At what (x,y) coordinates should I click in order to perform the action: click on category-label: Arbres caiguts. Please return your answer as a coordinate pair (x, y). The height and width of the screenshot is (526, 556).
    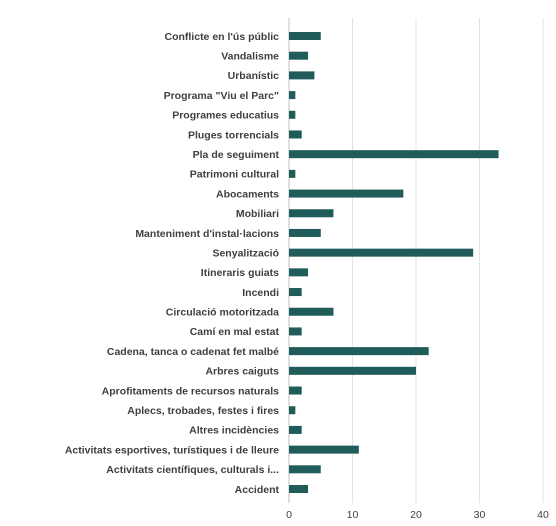
    Looking at the image, I should click on (242, 372).